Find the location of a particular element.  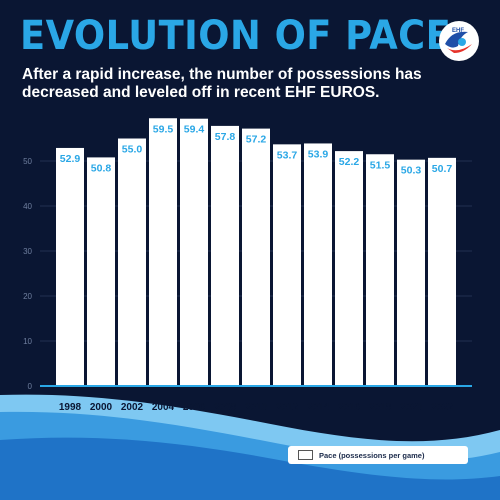

bar-value-label: 55.0 is located at coordinates (132, 150).